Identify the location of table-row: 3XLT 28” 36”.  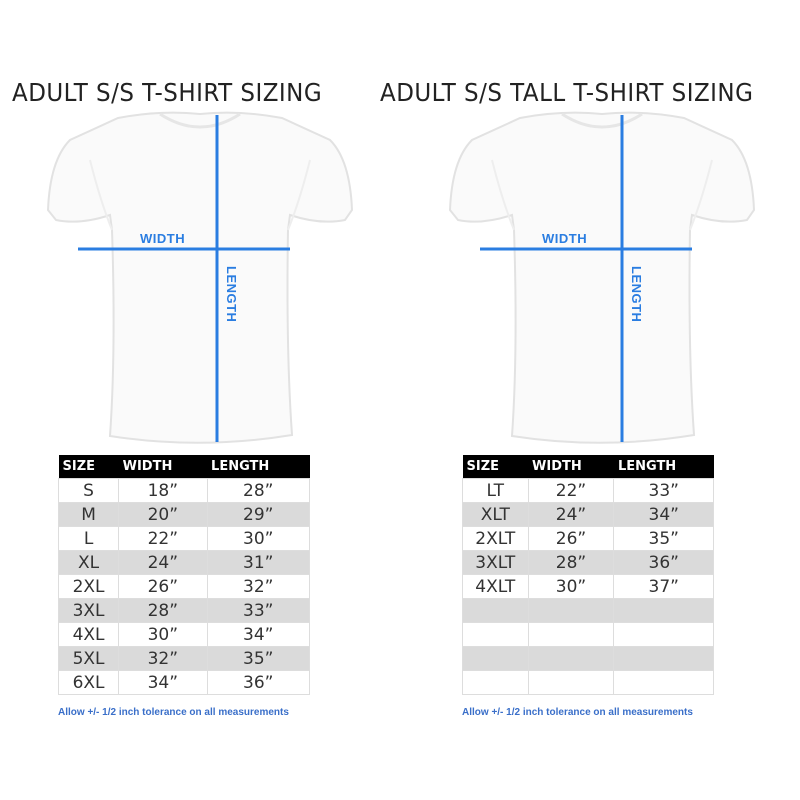
(588, 562).